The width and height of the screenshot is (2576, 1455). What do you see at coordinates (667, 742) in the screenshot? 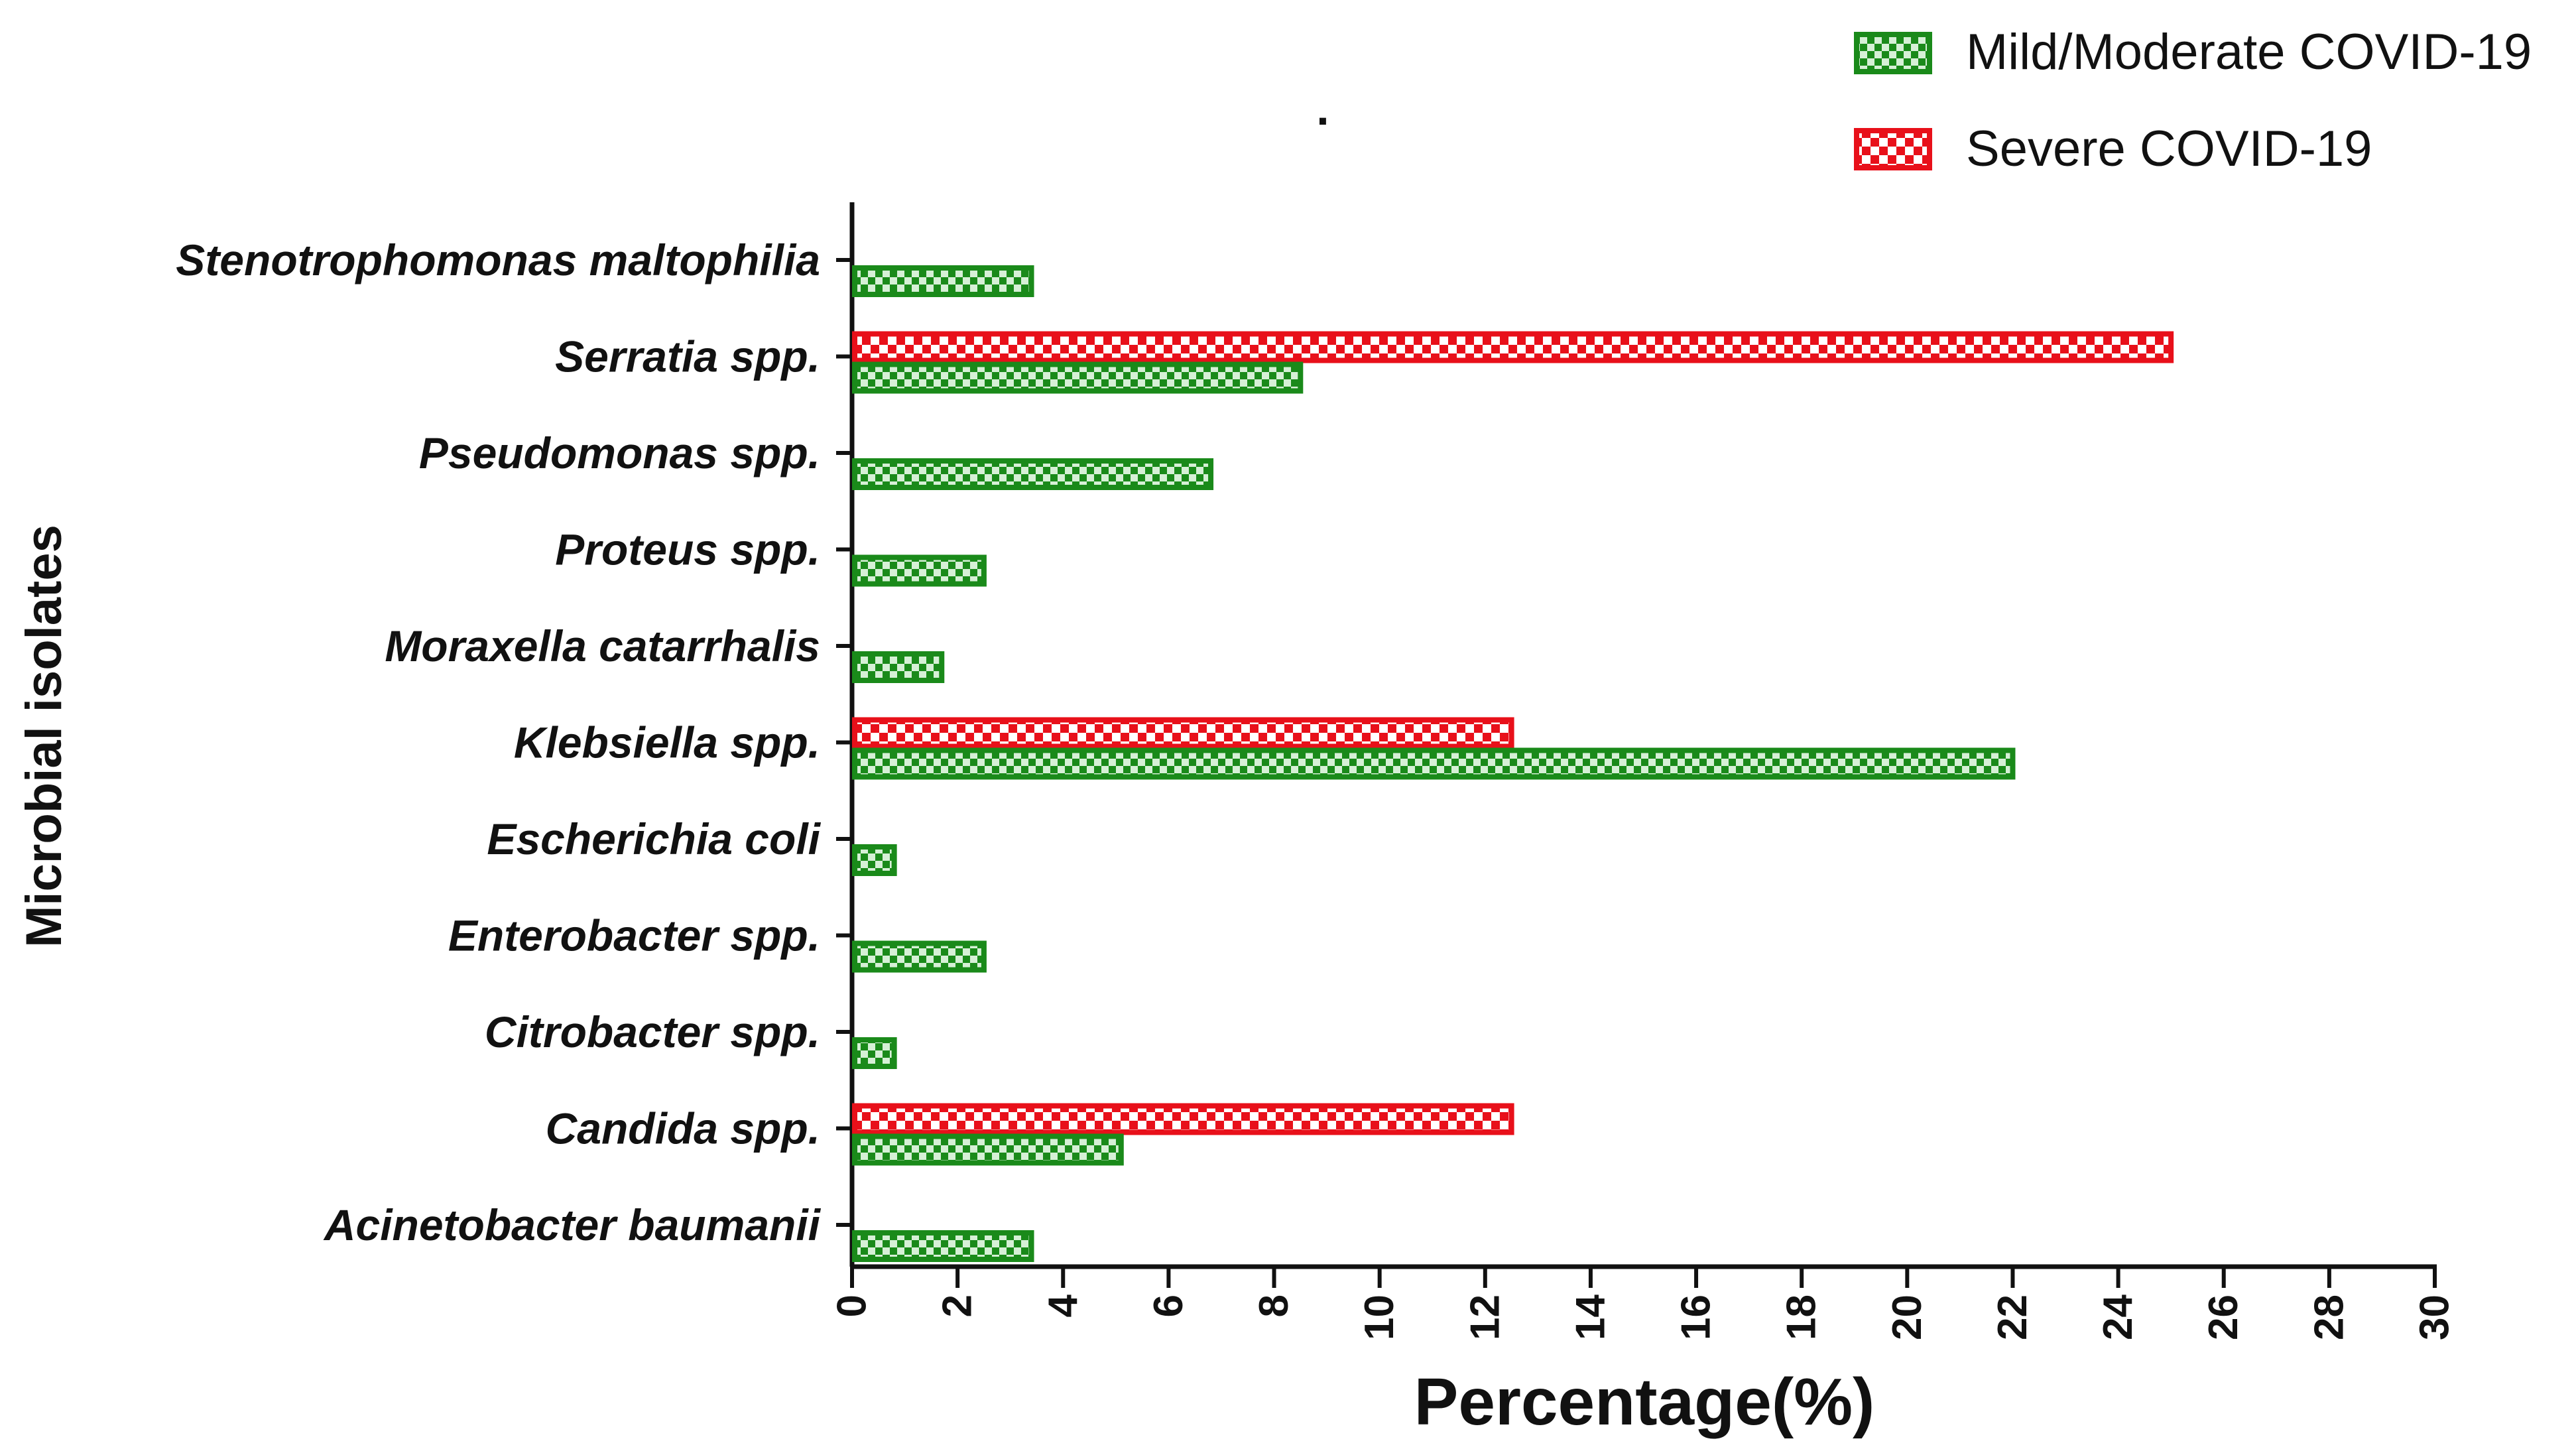
I see `category-label: Klebsiella spp.` at bounding box center [667, 742].